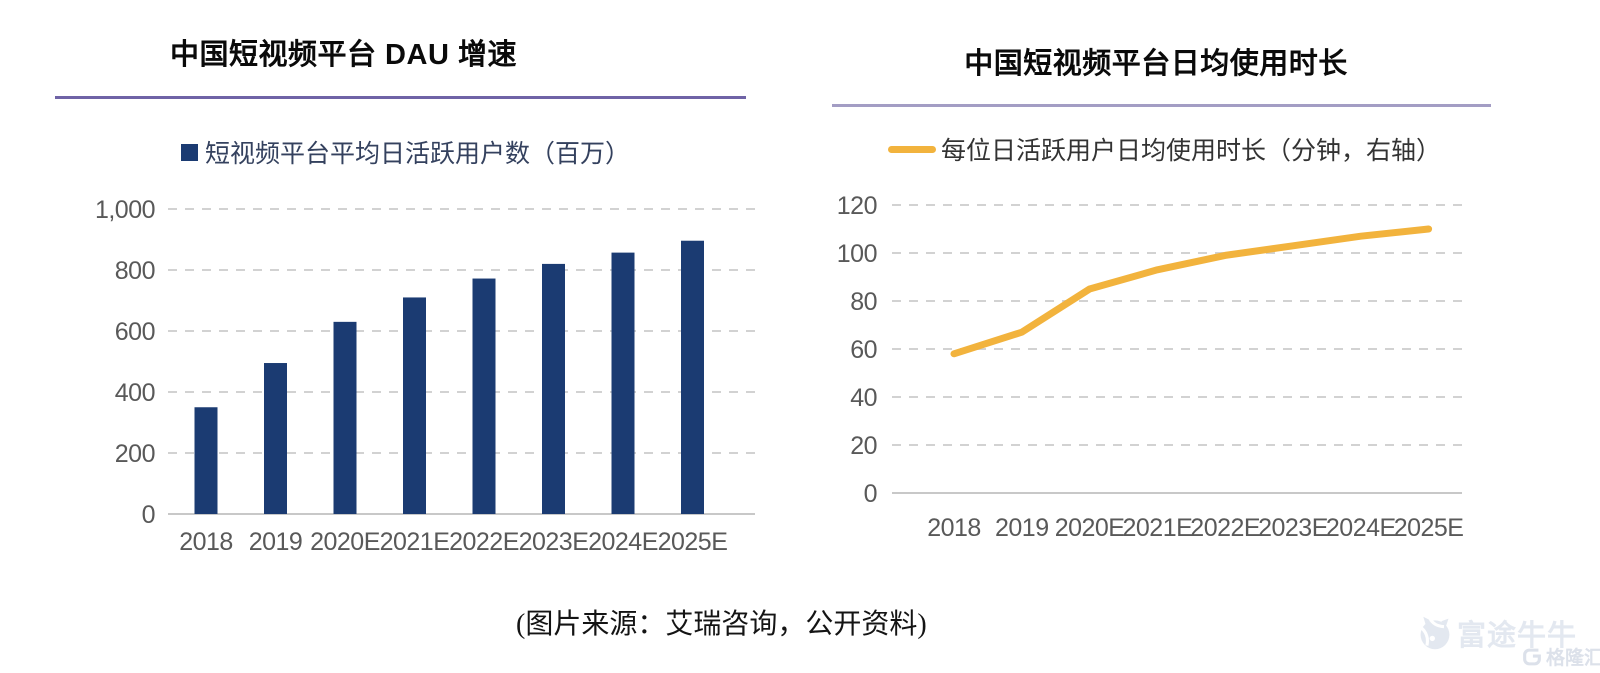 This screenshot has height=673, width=1600. Describe the element at coordinates (1532, 656) in the screenshot. I see `gelonghui-logo-icon` at that location.